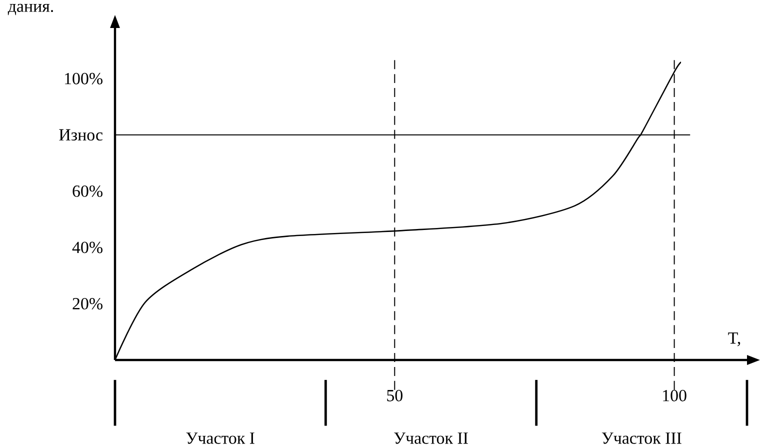  I want to click on x-tick-label: 50, so click(394, 396).